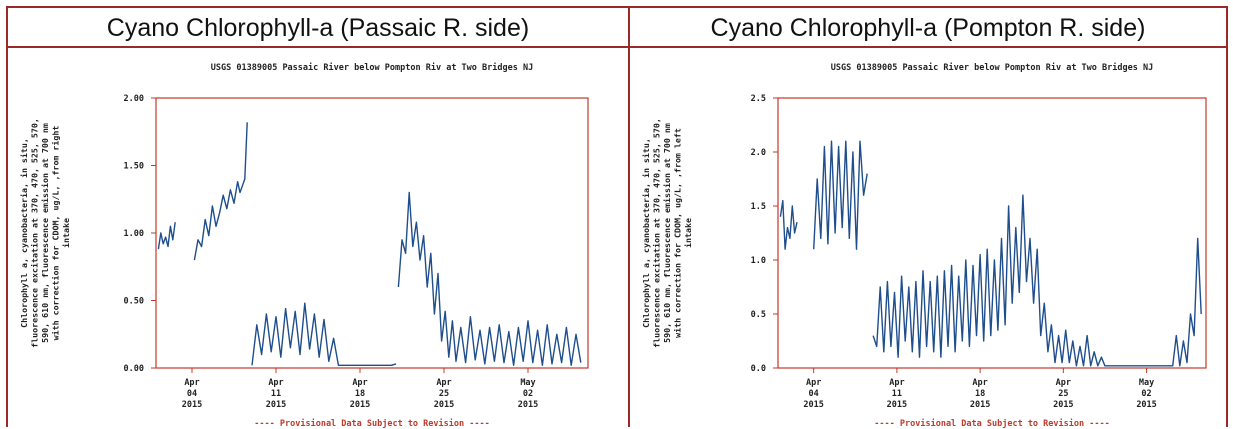 This screenshot has height=429, width=1233. Describe the element at coordinates (758, 261) in the screenshot. I see `y-tick-label: 1.0` at that location.